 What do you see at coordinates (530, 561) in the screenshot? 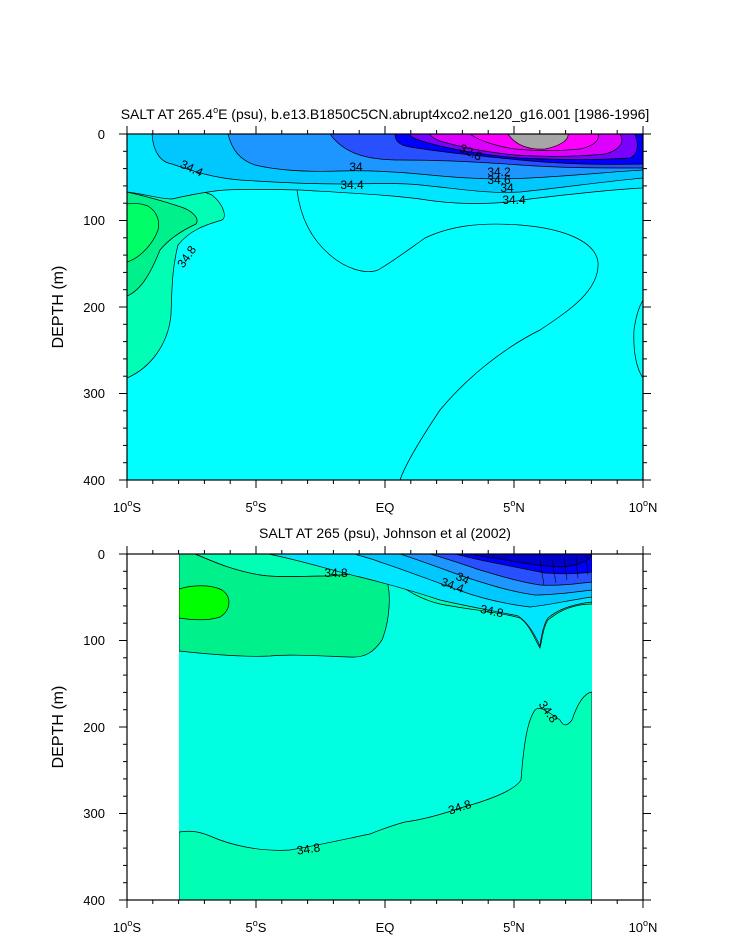
I see `bottom-fill-33.6-layer` at bounding box center [530, 561].